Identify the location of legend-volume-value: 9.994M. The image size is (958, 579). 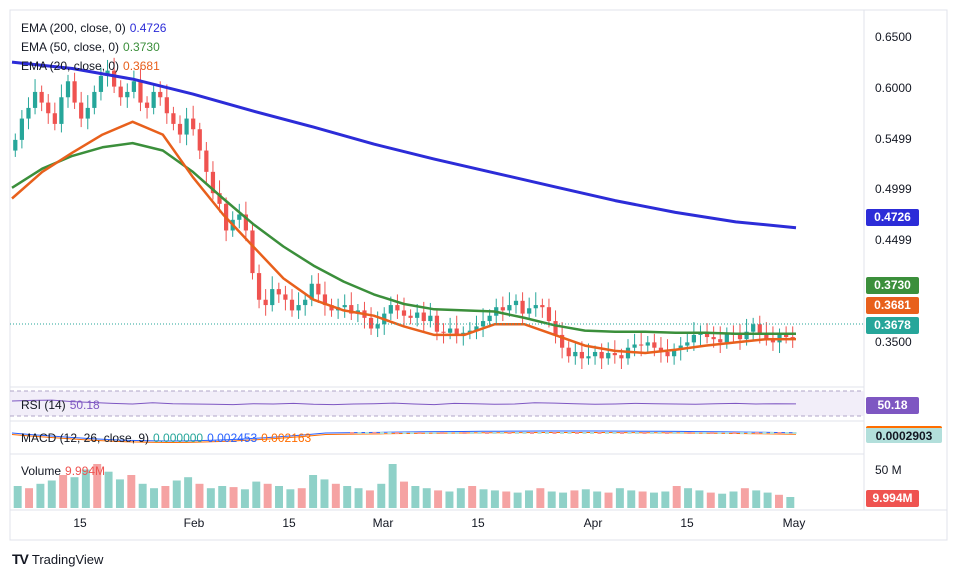
(85, 471).